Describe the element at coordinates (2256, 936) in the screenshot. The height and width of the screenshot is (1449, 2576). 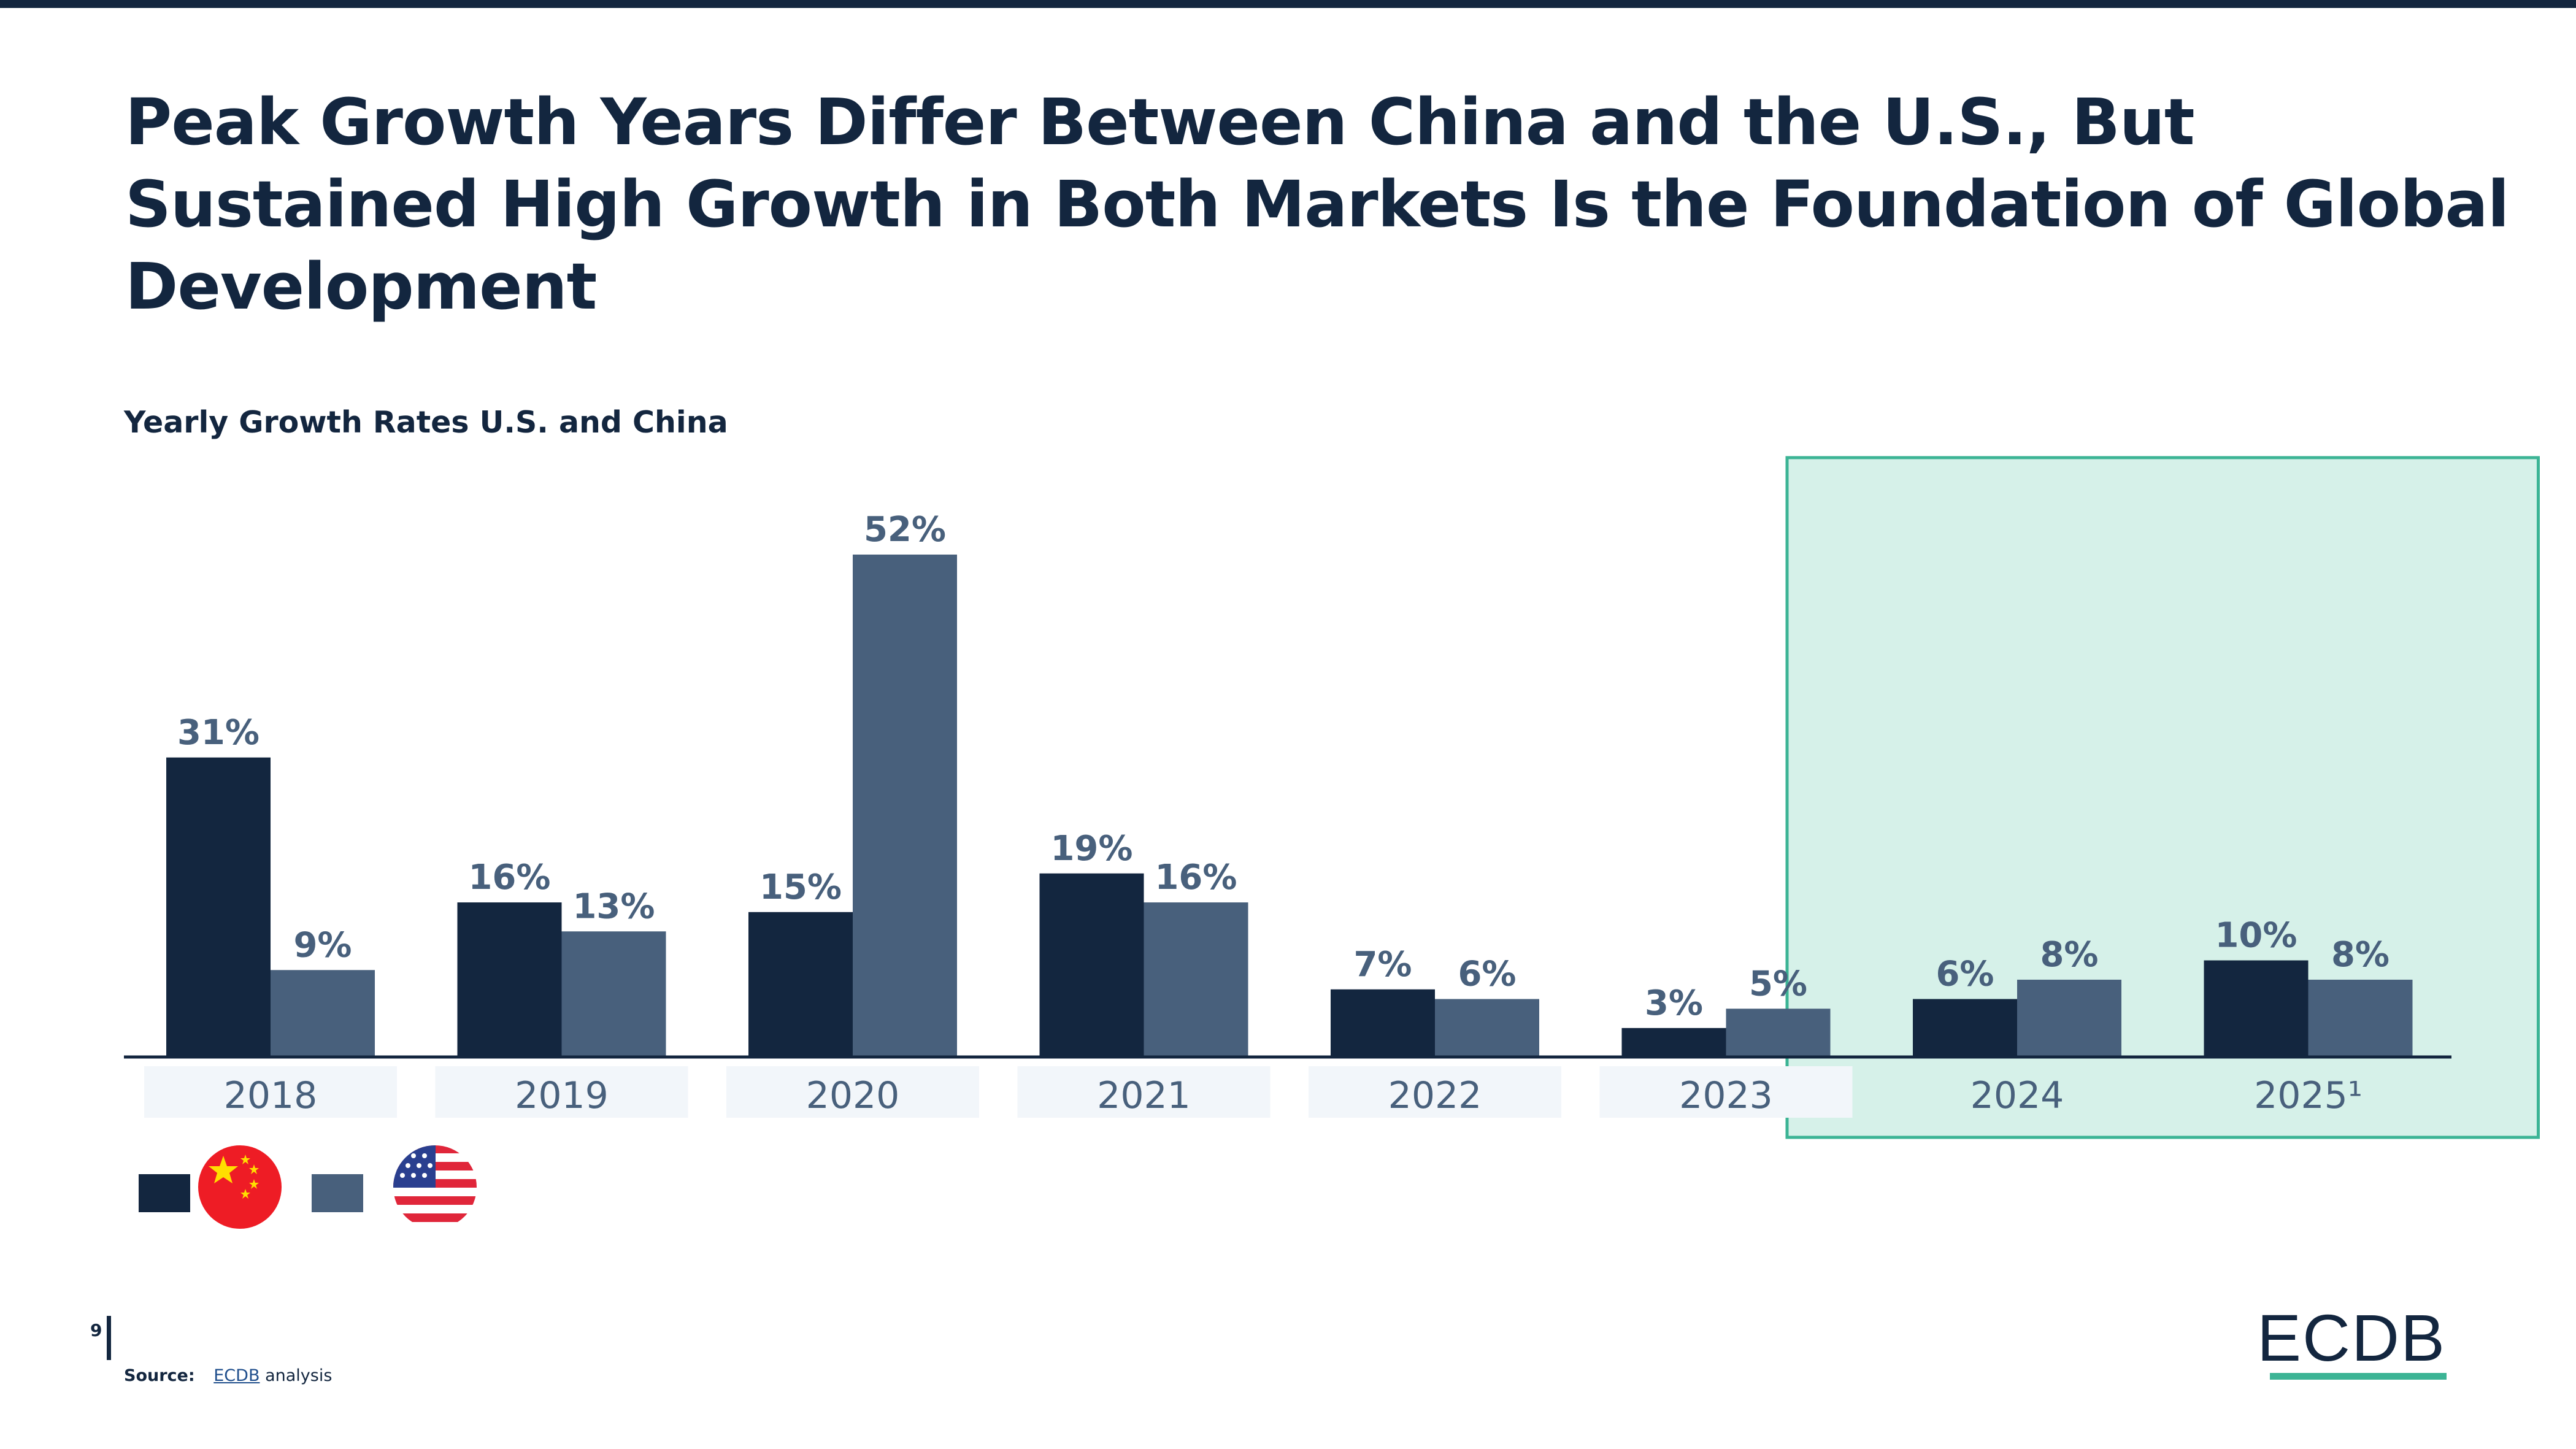
I see `data-label: 10%` at that location.